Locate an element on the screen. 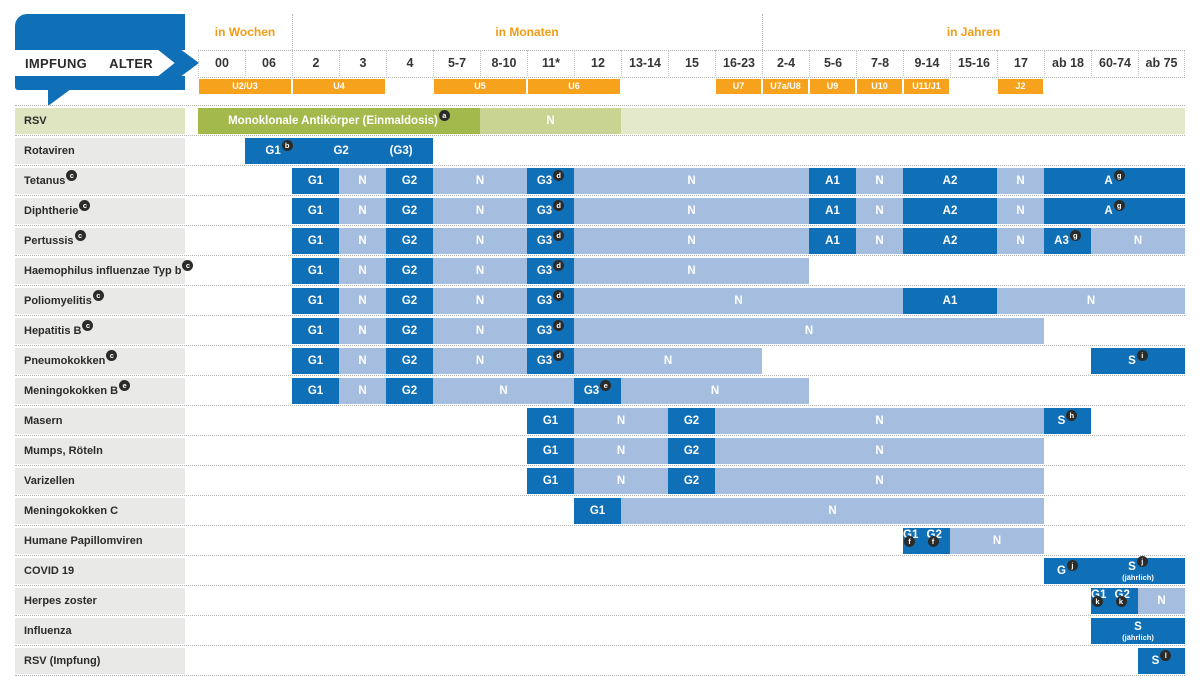 This screenshot has width=1200, height=700. vaccine-row: Humane Papillomviren G1f G2f N is located at coordinates (600, 541).